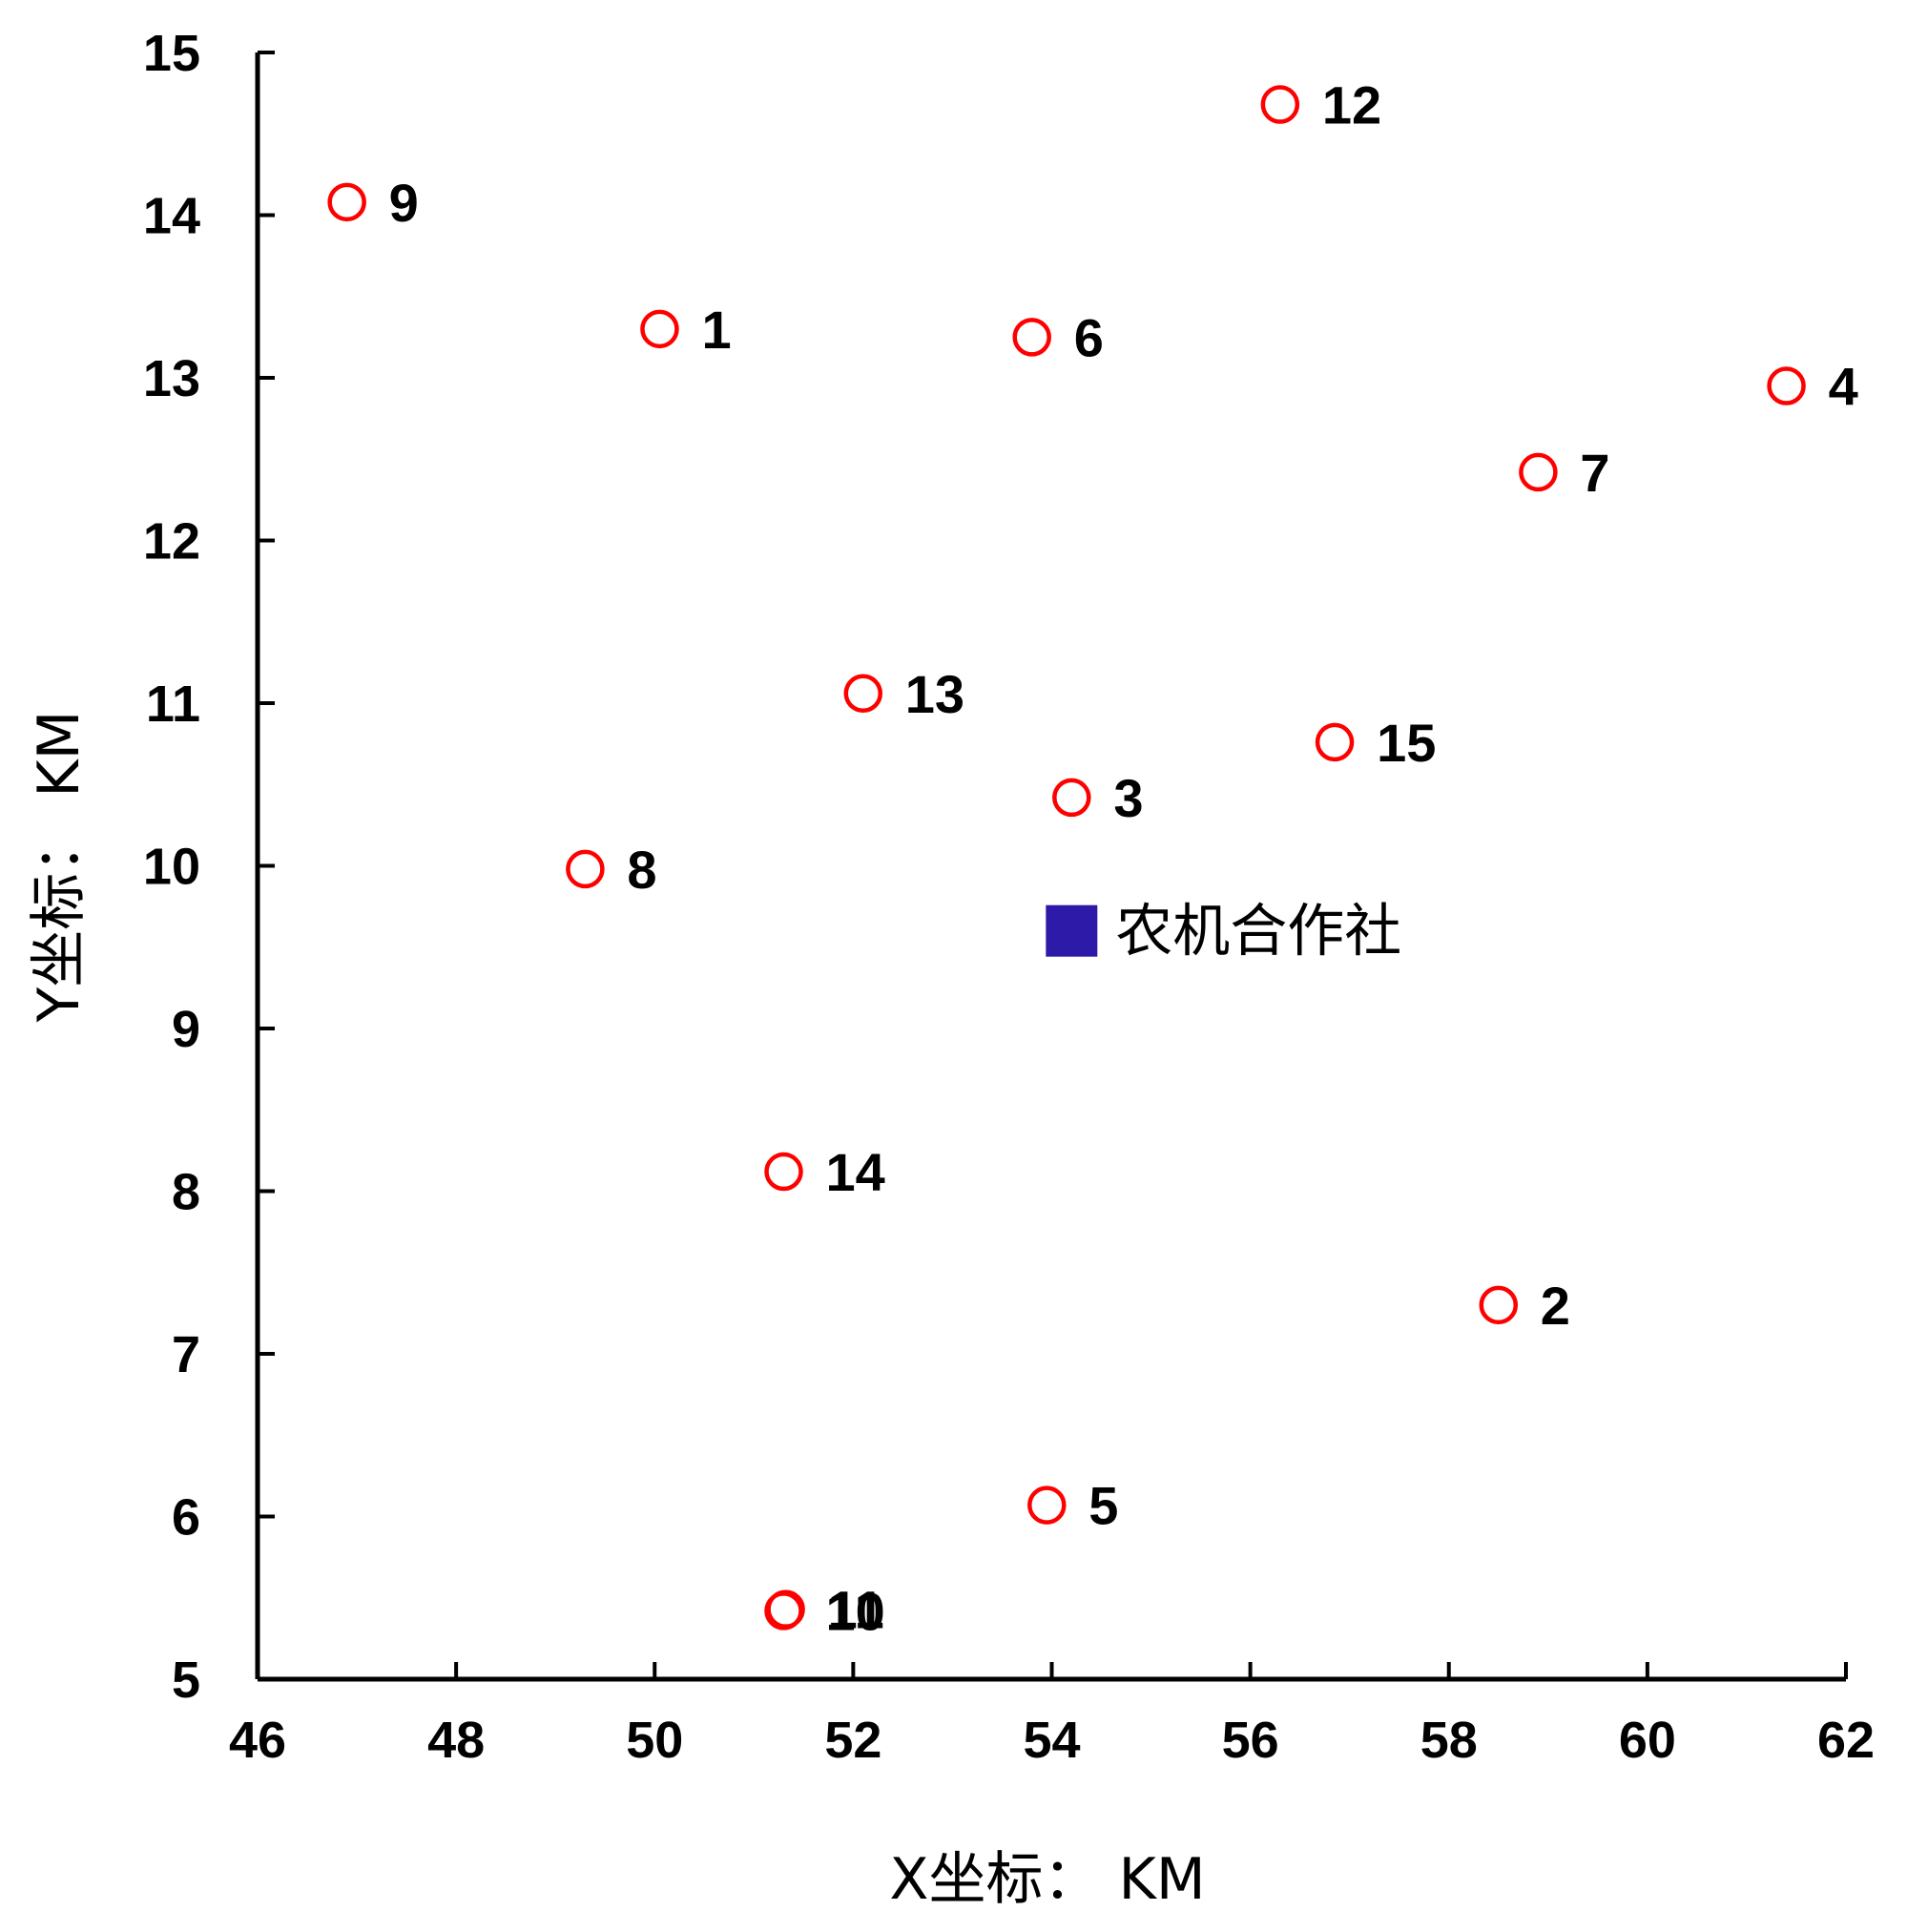 The height and width of the screenshot is (1932, 1907). I want to click on data-point-label: 14, so click(856, 1172).